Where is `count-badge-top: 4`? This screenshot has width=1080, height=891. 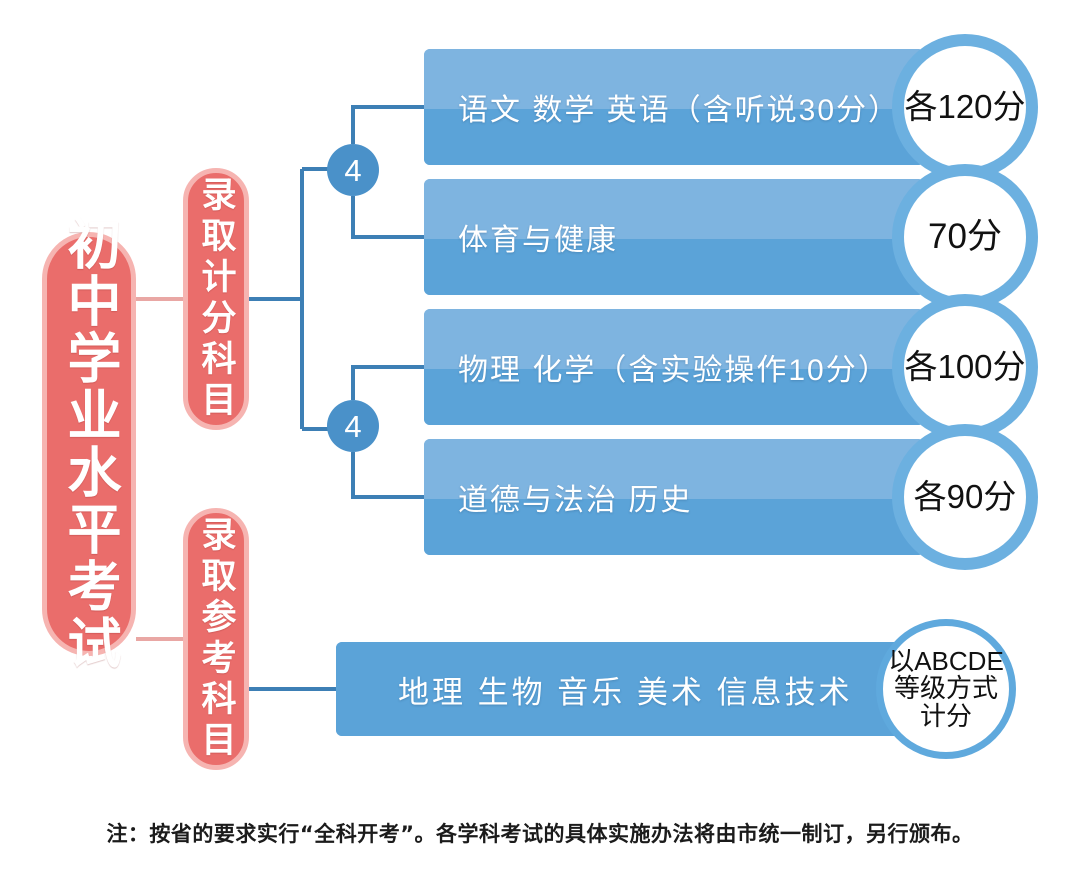
count-badge-top: 4 is located at coordinates (353, 170).